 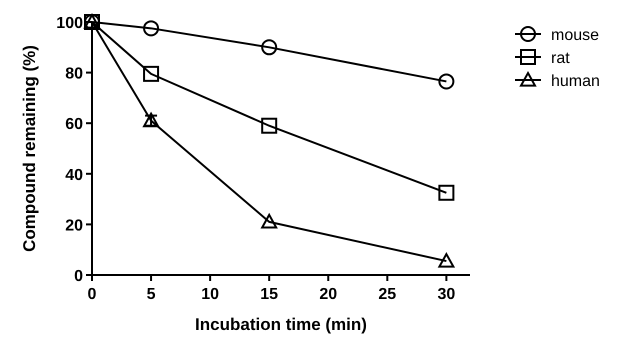 I want to click on y-tick-label: 100, so click(x=70, y=23).